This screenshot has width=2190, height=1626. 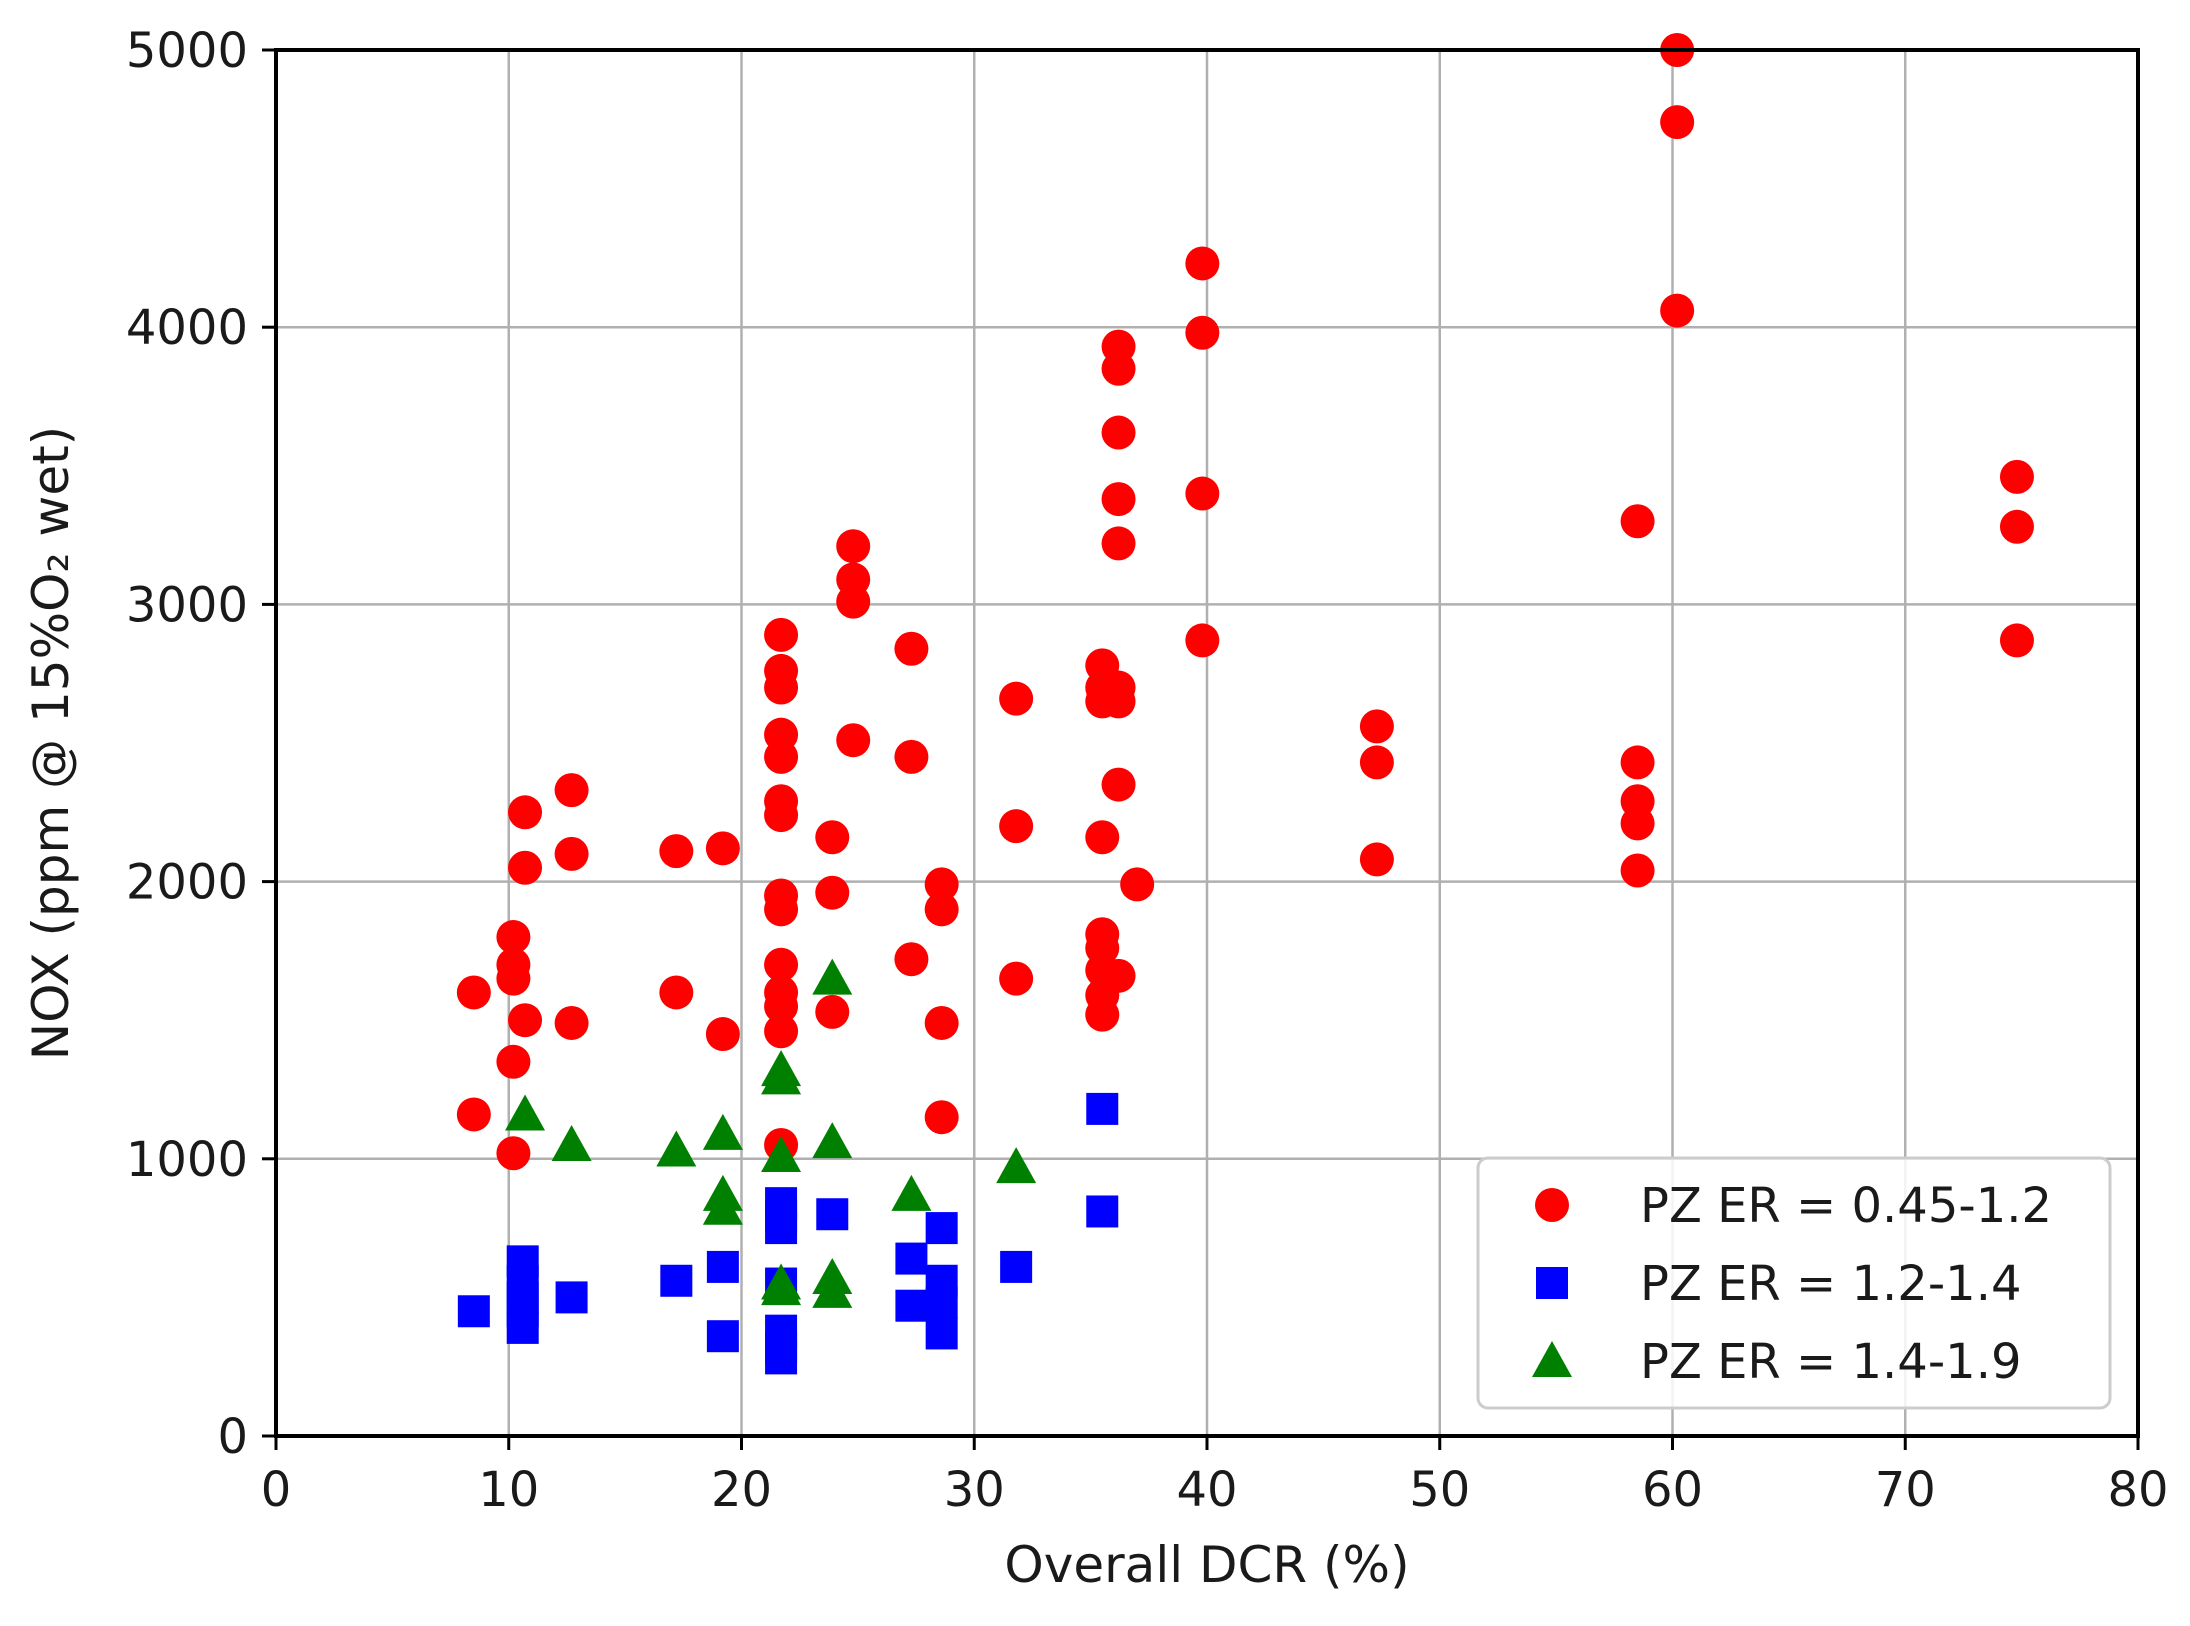 I want to click on legend-box, so click(x=1794, y=1283).